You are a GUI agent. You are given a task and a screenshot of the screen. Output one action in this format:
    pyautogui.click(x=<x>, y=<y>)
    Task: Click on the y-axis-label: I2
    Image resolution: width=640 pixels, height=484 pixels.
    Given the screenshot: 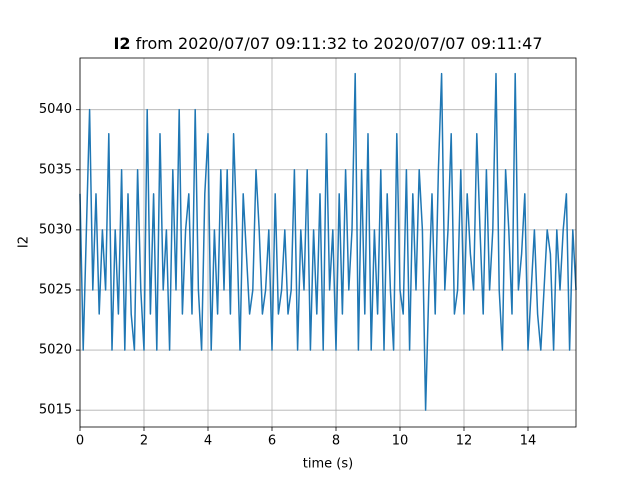 What is the action you would take?
    pyautogui.click(x=24, y=242)
    